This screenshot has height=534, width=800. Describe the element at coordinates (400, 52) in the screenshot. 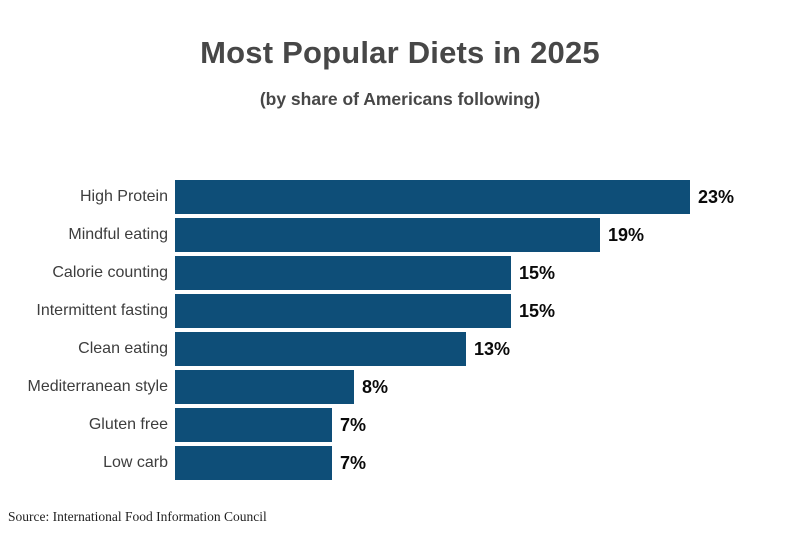

I see `chart-title: Most Popular Diets in 2025` at that location.